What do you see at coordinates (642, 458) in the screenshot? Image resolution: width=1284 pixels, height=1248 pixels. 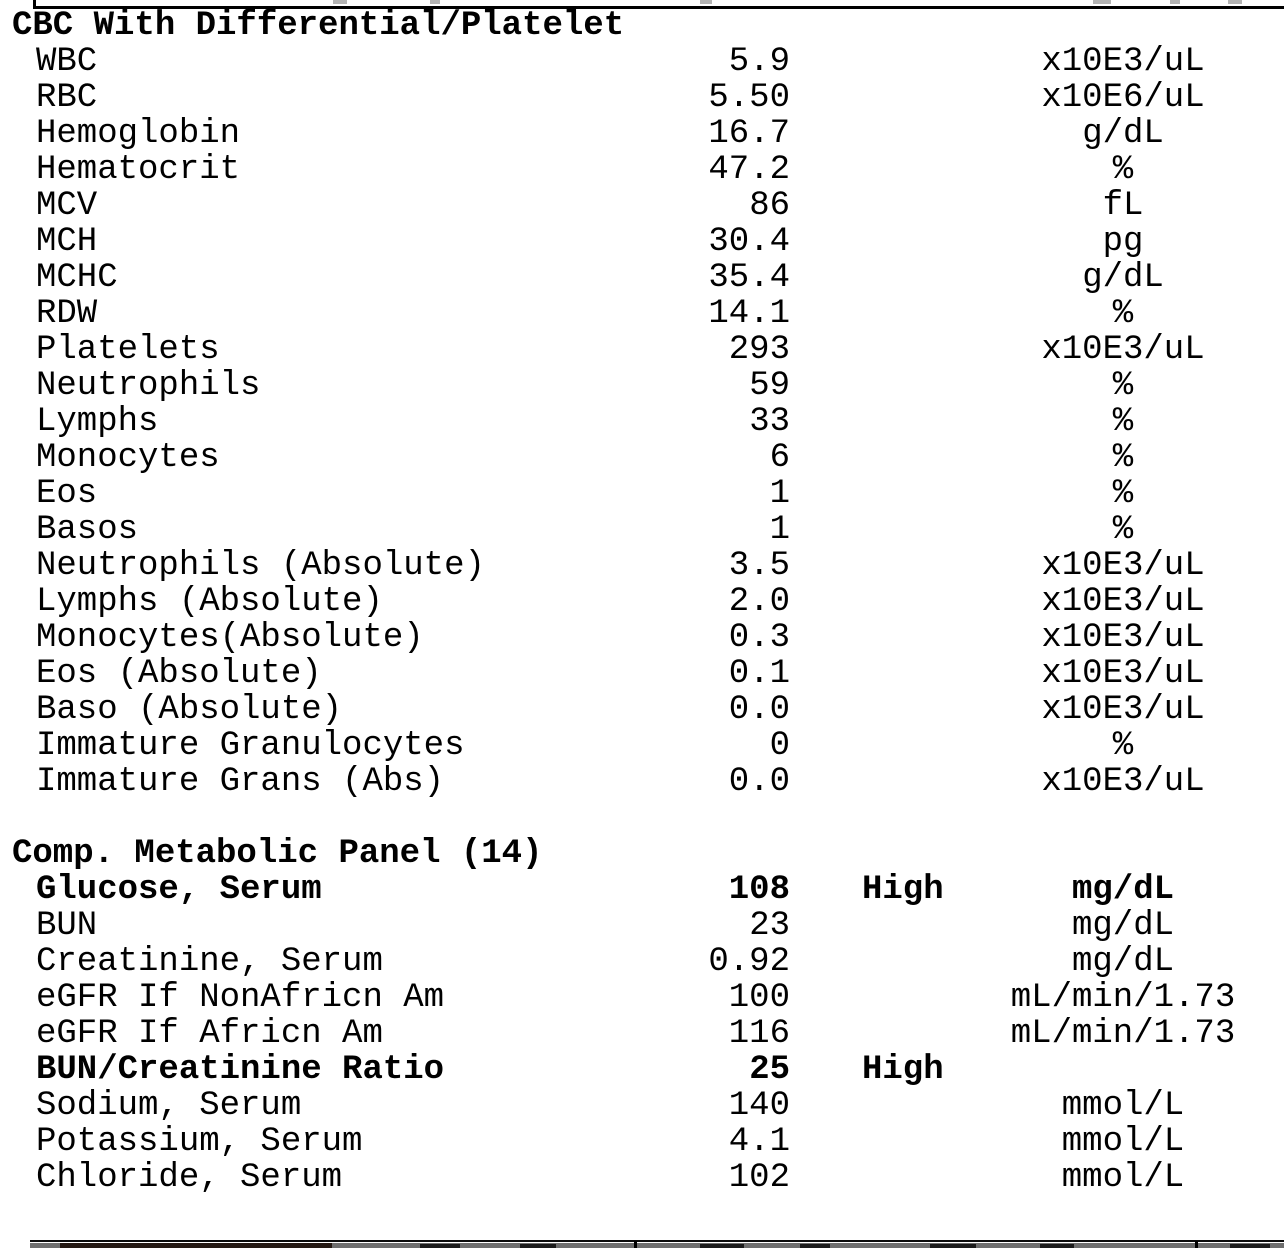 I see `table-row: Monocytes 6 %` at bounding box center [642, 458].